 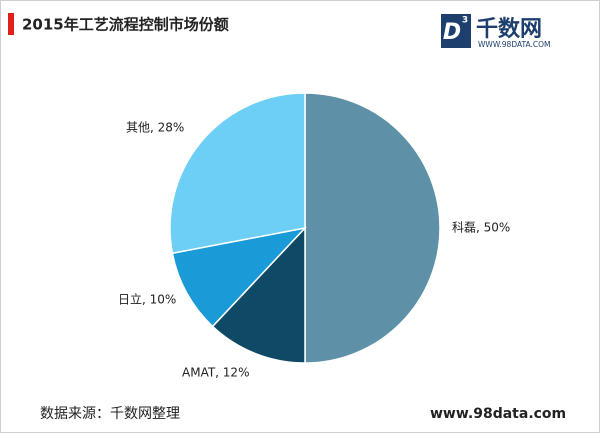 I want to click on logo-superscript: 3, so click(x=465, y=21).